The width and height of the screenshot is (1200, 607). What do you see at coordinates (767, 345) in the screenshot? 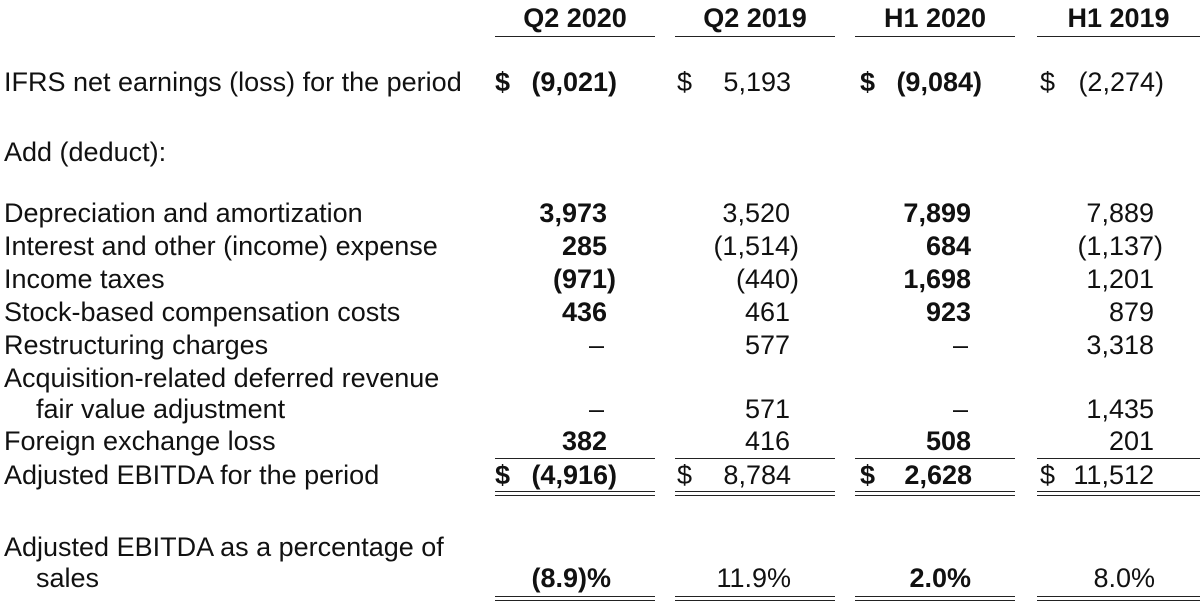
I see `value-restructuring-q2-2019: 577` at bounding box center [767, 345].